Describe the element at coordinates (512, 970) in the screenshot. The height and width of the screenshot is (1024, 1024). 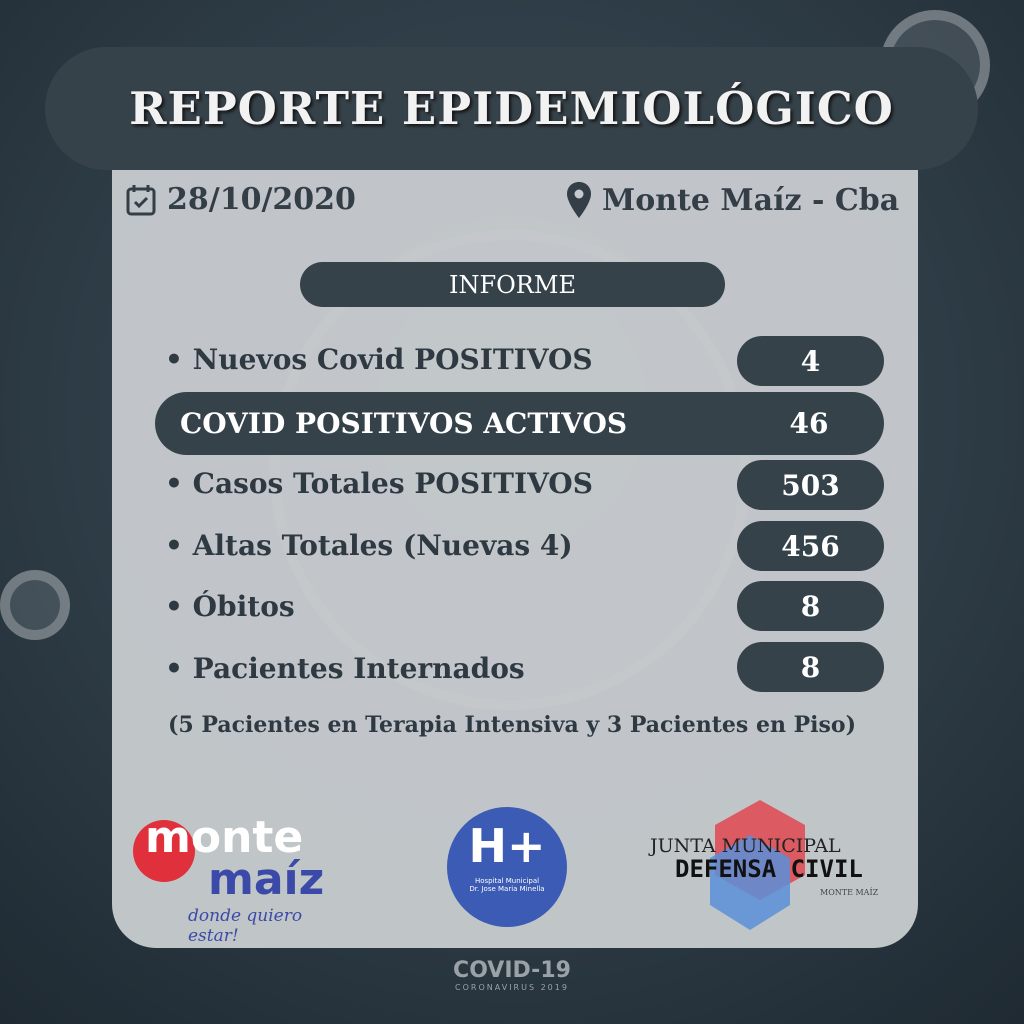
I see `footer-title: COVID-19` at that location.